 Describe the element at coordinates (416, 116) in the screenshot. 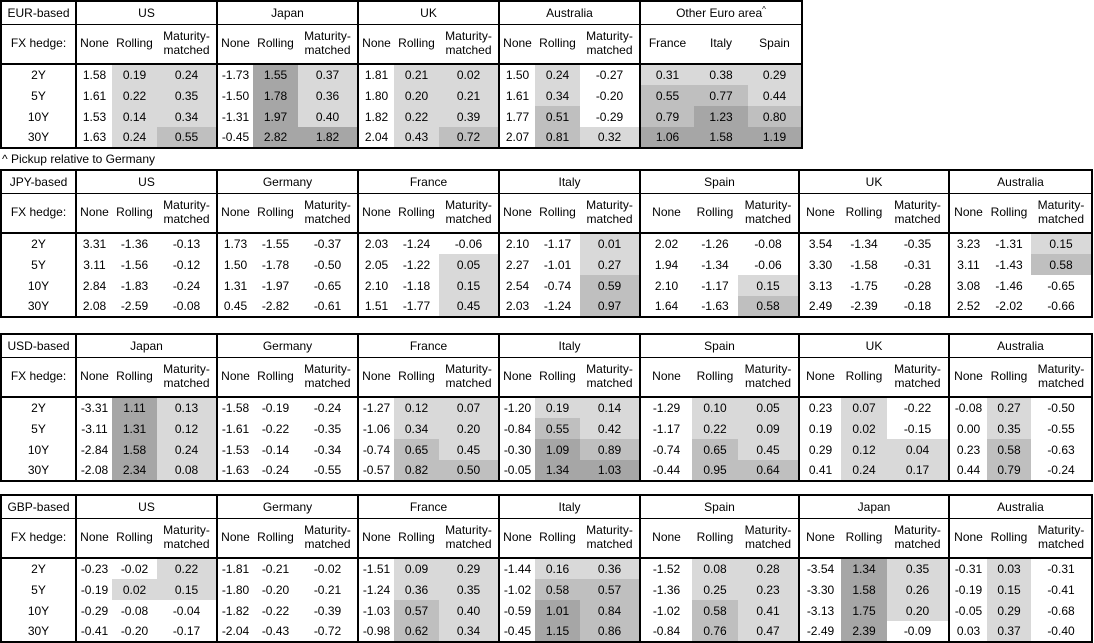

I see `value-cell: 0.22` at that location.